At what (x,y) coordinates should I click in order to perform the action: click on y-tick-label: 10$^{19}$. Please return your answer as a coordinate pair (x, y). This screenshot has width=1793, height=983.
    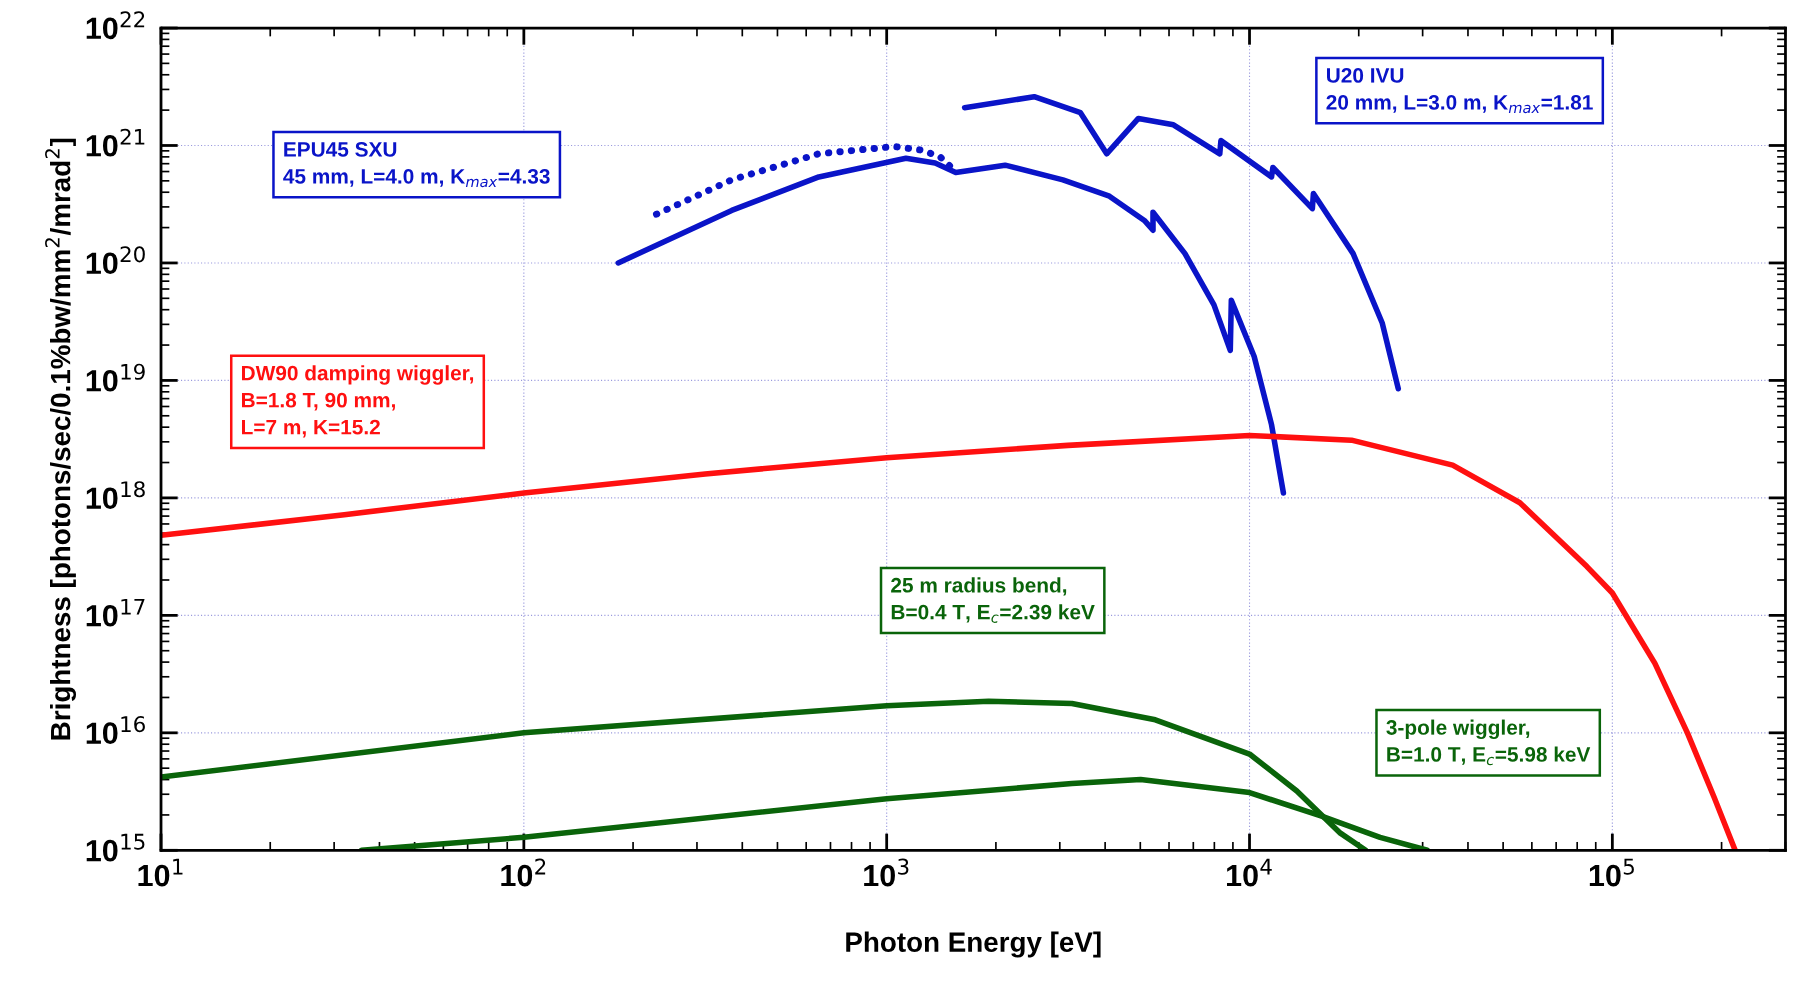
    Looking at the image, I should click on (115, 377).